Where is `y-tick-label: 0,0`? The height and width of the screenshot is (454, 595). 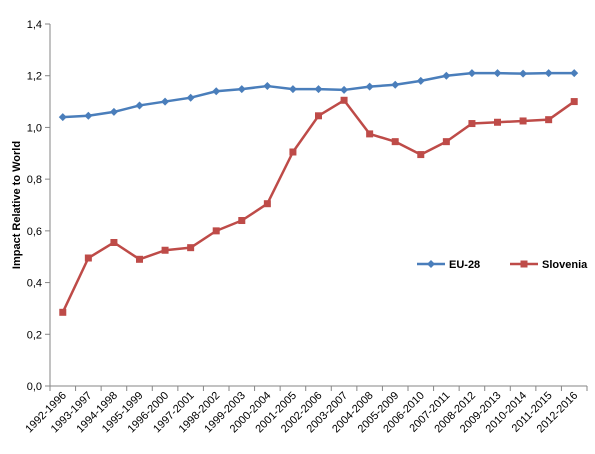 y-tick-label: 0,0 is located at coordinates (34, 387).